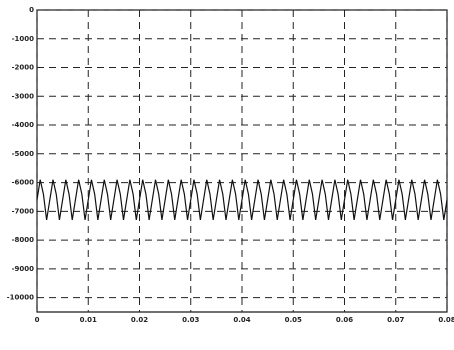 This screenshot has height=350, width=454. Describe the element at coordinates (23, 154) in the screenshot. I see `y-tick-label: -5000` at that location.